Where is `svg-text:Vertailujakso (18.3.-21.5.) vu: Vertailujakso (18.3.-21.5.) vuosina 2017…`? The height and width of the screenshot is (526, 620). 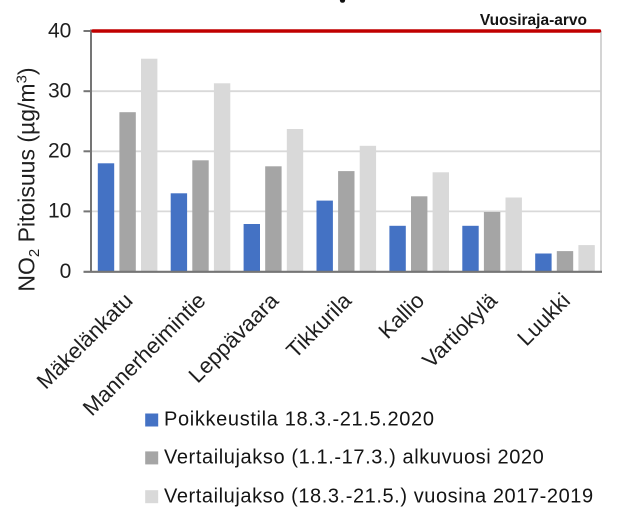
svg-text:Vertailujakso (18.3.-21.5.) vu: Vertailujakso (18.3.-21.5.) vuosina 2017… is located at coordinates (379, 496).